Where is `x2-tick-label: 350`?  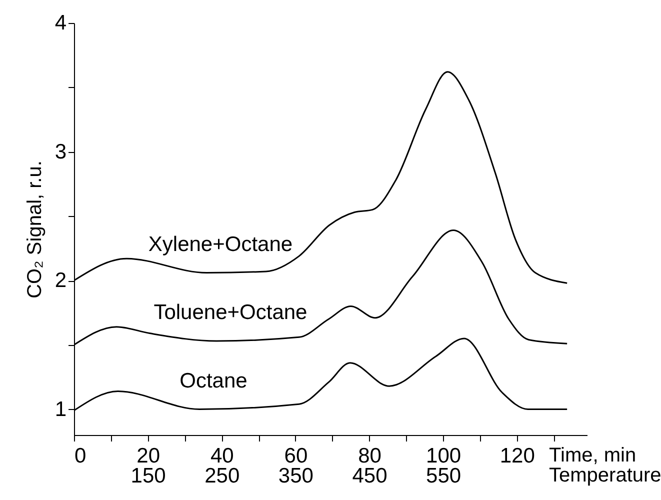 x2-tick-label: 350 is located at coordinates (296, 476).